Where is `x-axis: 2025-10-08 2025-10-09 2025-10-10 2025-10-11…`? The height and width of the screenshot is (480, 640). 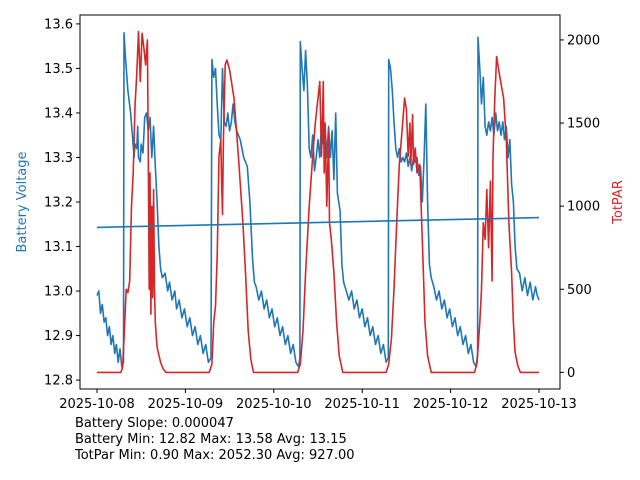
x-axis: 2025-10-08 2025-10-09 2025-10-10 2025-10-11… is located at coordinates (318, 400).